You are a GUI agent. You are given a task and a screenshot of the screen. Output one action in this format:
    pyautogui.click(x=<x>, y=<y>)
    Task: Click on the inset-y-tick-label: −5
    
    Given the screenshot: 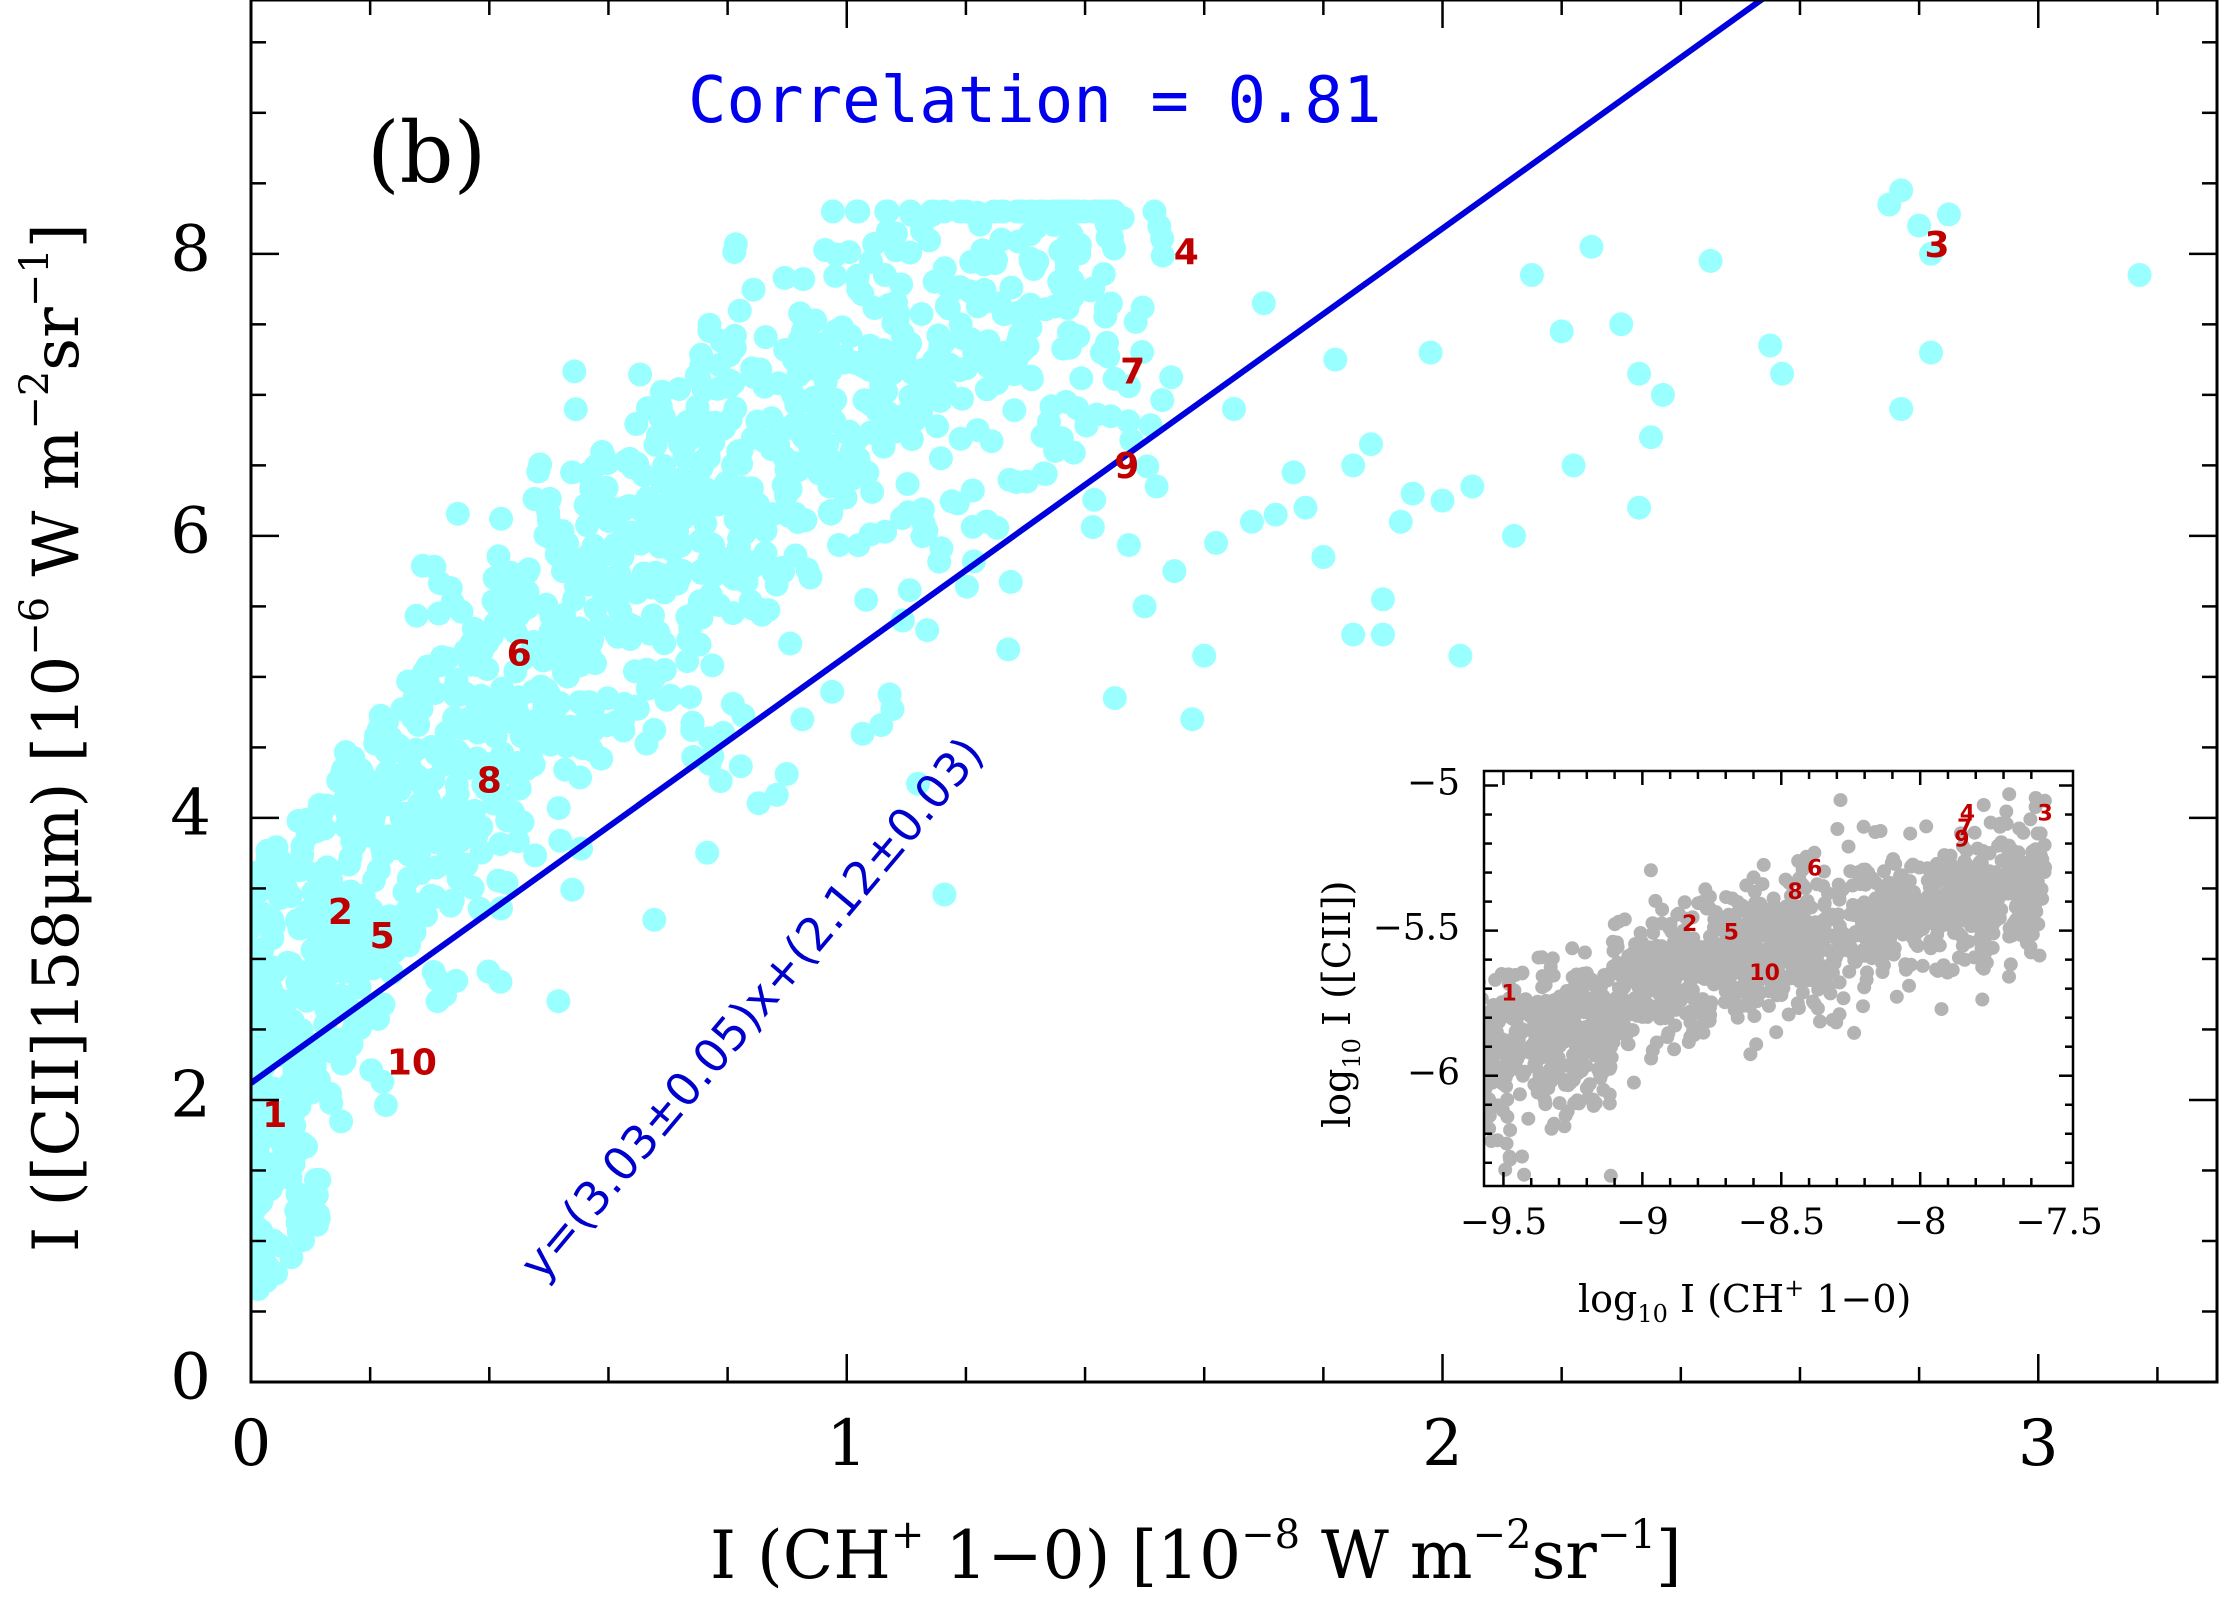 What is the action you would take?
    pyautogui.click(x=1433, y=783)
    